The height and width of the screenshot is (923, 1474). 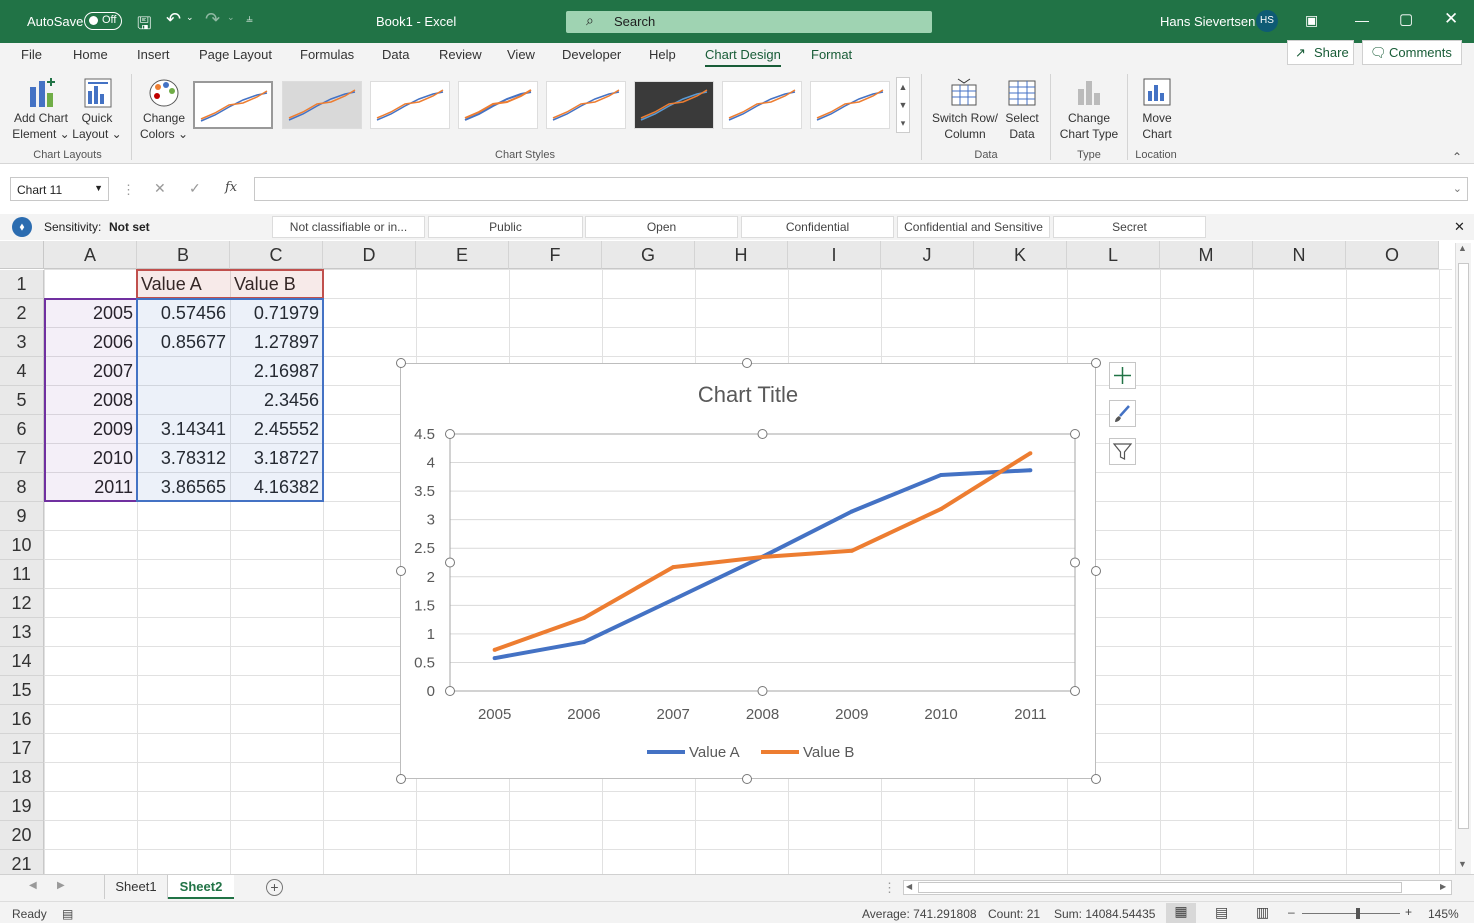 I want to click on cell-c8: 4.16382, so click(x=286, y=487).